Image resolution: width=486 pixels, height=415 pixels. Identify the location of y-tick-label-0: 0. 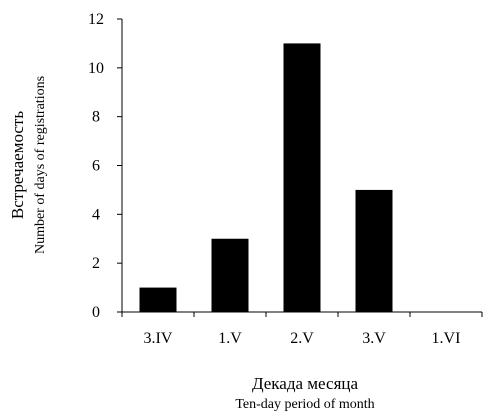
(96, 312).